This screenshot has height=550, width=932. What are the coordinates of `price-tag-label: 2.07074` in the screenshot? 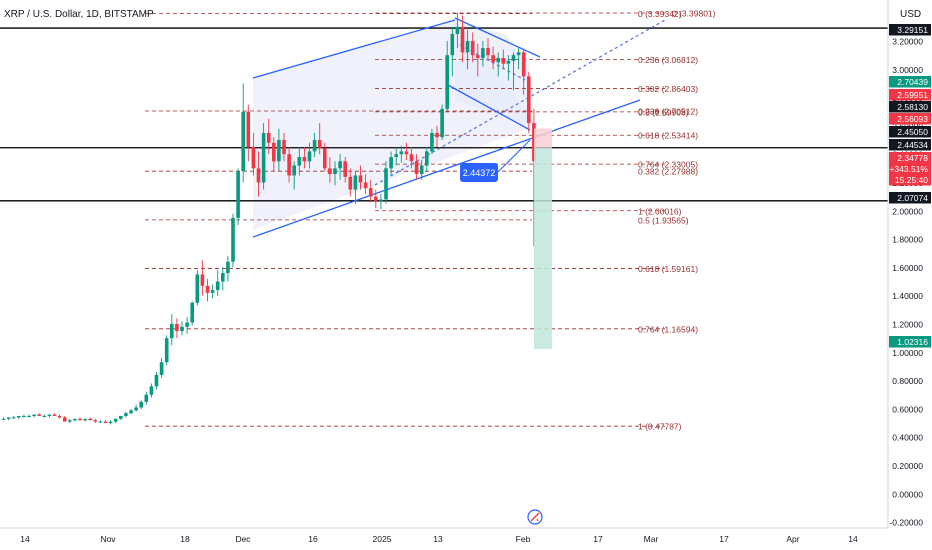 It's located at (912, 198).